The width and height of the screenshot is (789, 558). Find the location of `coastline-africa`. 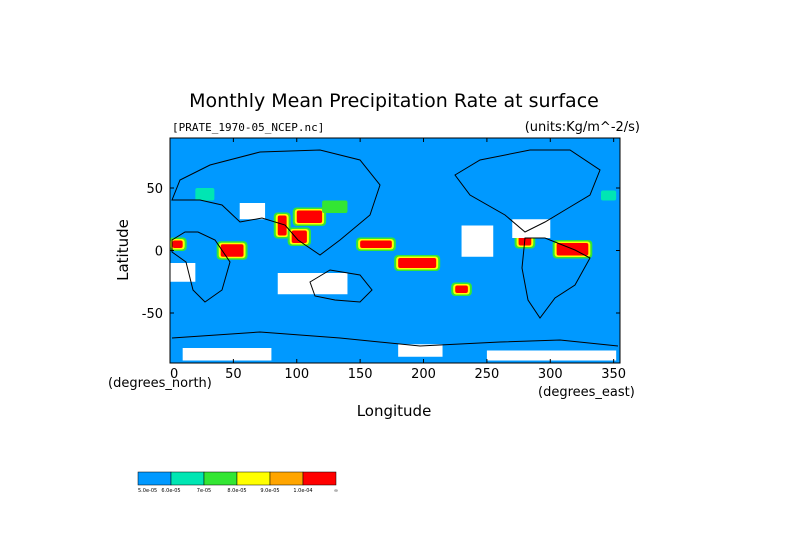

coastline-africa is located at coordinates (201, 267).